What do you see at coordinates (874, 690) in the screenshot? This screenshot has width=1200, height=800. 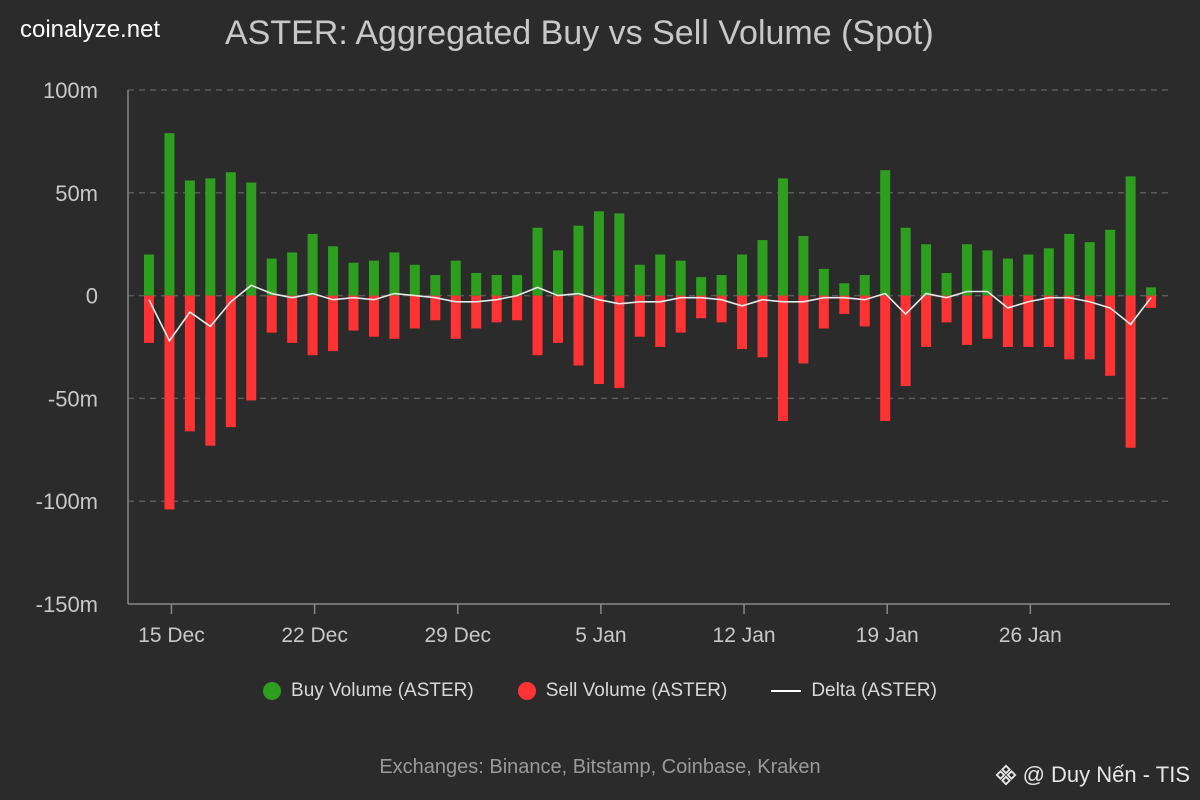 I see `legend-label-delta: Delta (ASTER)` at bounding box center [874, 690].